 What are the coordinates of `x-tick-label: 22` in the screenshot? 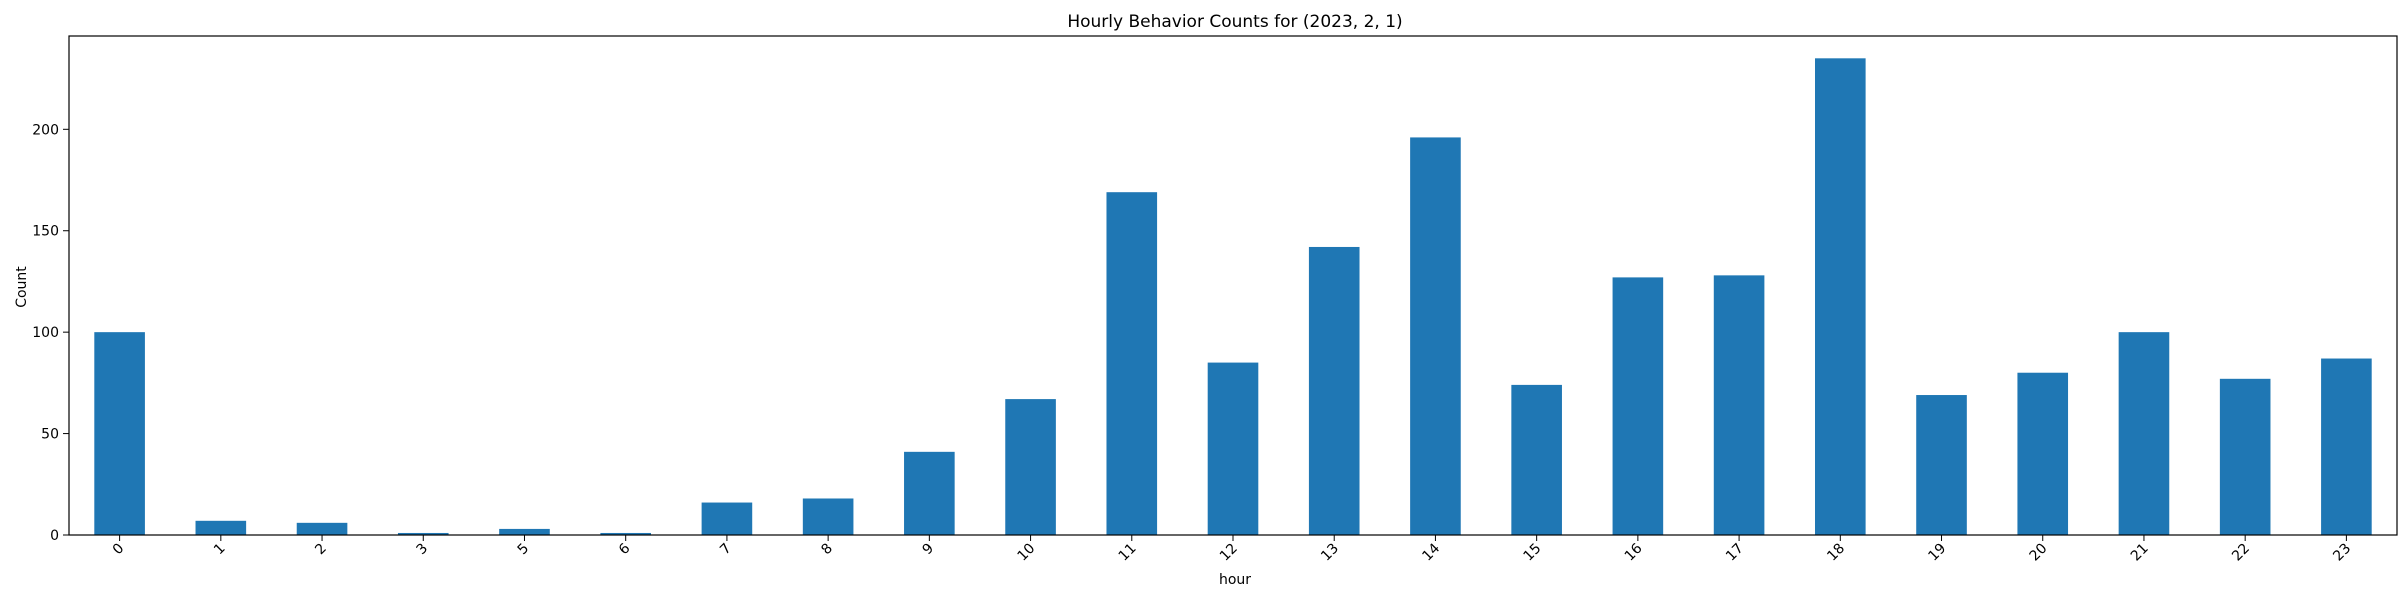 It's located at (2241, 553).